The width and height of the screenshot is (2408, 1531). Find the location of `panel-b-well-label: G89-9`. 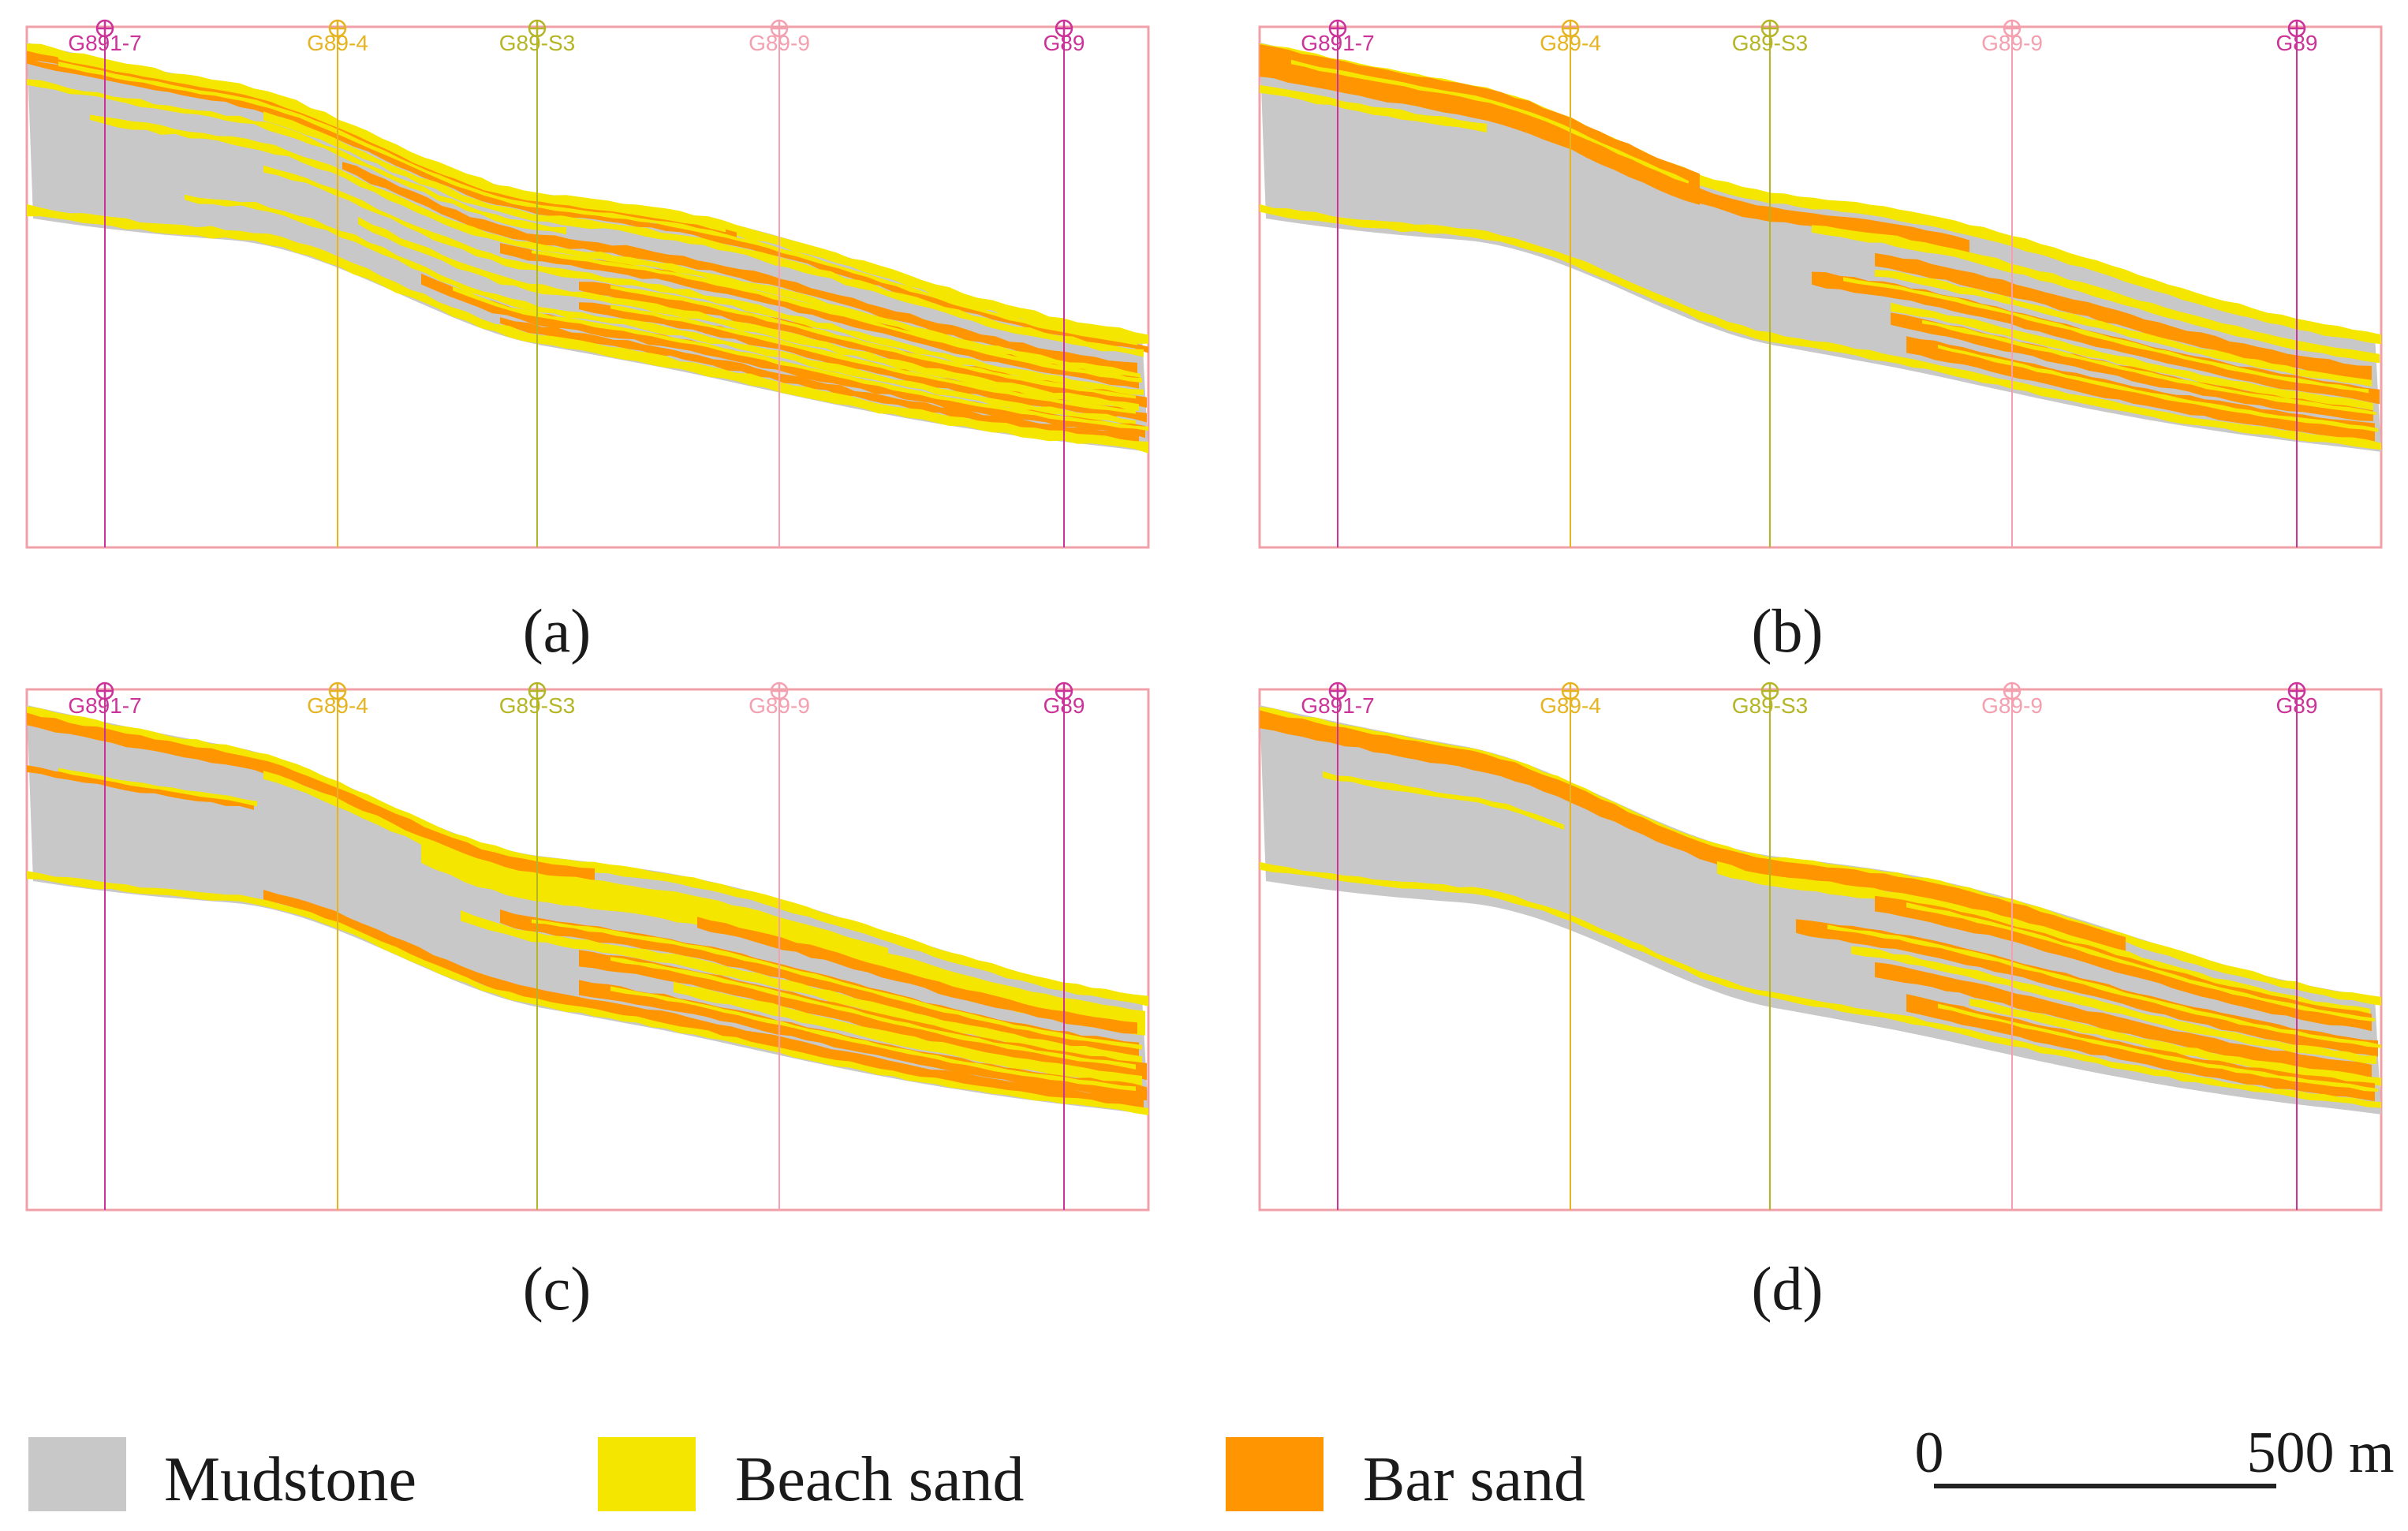

panel-b-well-label: G89-9 is located at coordinates (2012, 43).